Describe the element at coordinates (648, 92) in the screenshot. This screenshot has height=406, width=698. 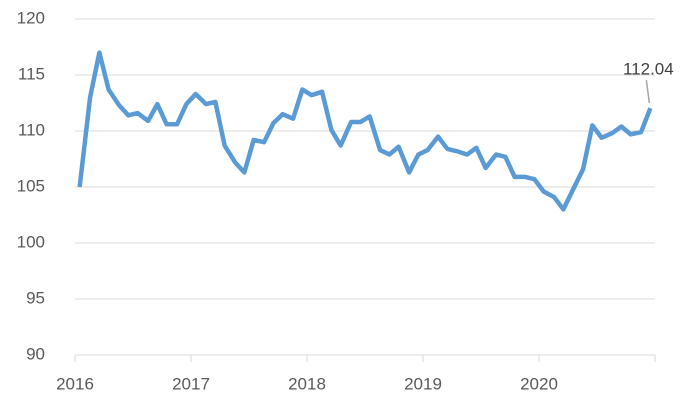
I see `annotation-leader` at that location.